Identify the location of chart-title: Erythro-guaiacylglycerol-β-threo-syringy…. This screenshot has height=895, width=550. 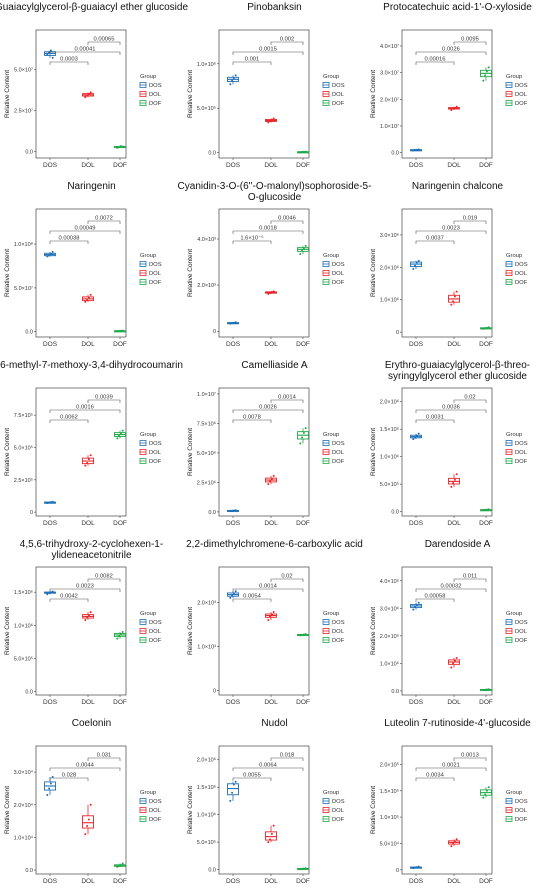
(457, 371).